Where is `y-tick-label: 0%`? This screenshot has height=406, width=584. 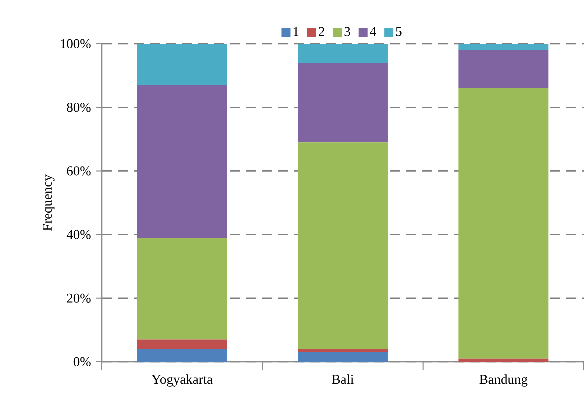 y-tick-label: 0% is located at coordinates (82, 362).